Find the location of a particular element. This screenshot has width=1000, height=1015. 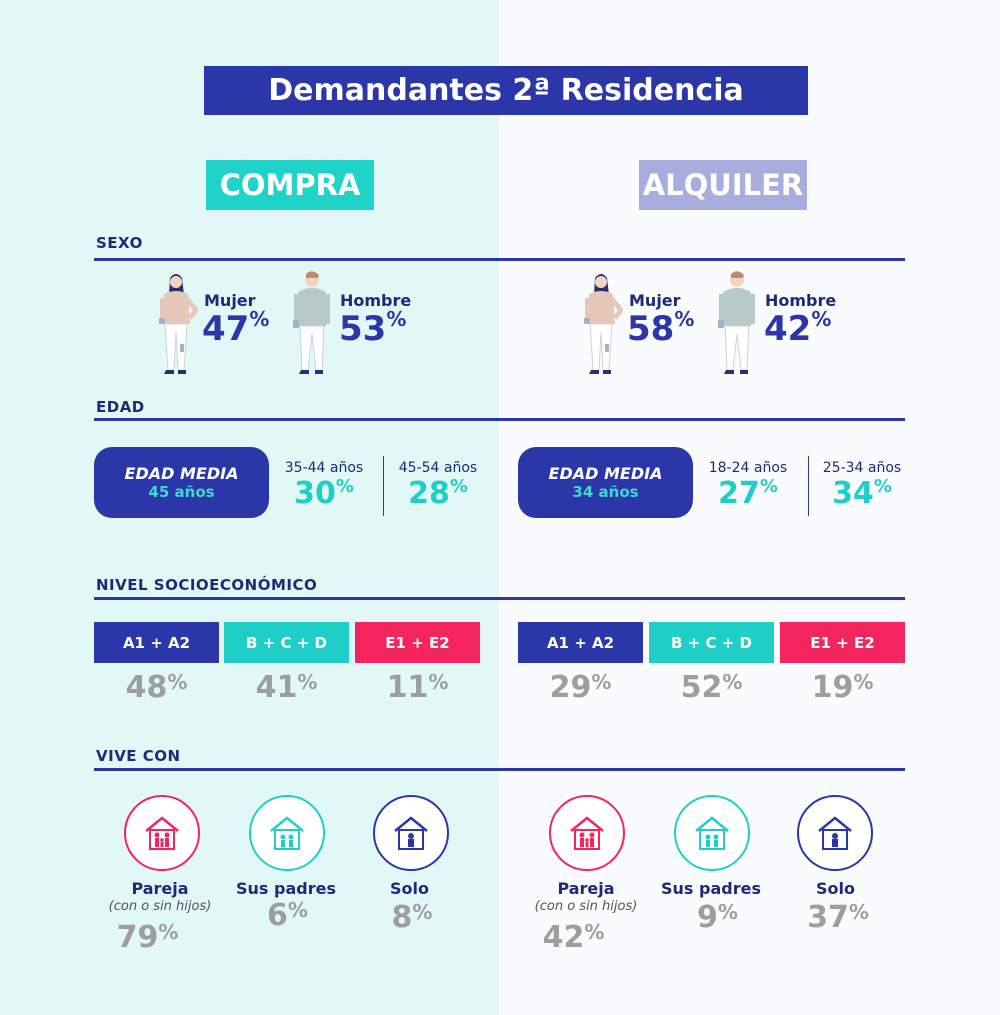

age-label: 45-54 años is located at coordinates (438, 468).